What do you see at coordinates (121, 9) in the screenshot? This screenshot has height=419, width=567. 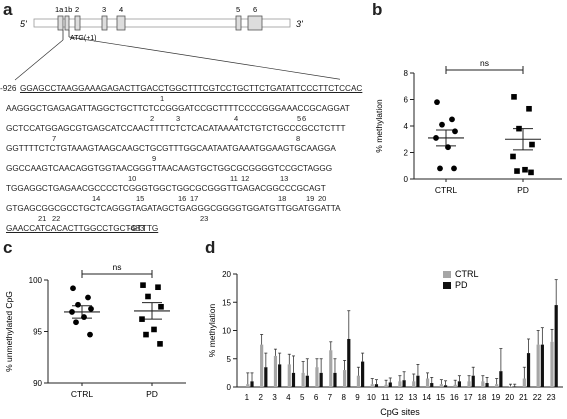 I see `exon-label-4: 4` at bounding box center [121, 9].